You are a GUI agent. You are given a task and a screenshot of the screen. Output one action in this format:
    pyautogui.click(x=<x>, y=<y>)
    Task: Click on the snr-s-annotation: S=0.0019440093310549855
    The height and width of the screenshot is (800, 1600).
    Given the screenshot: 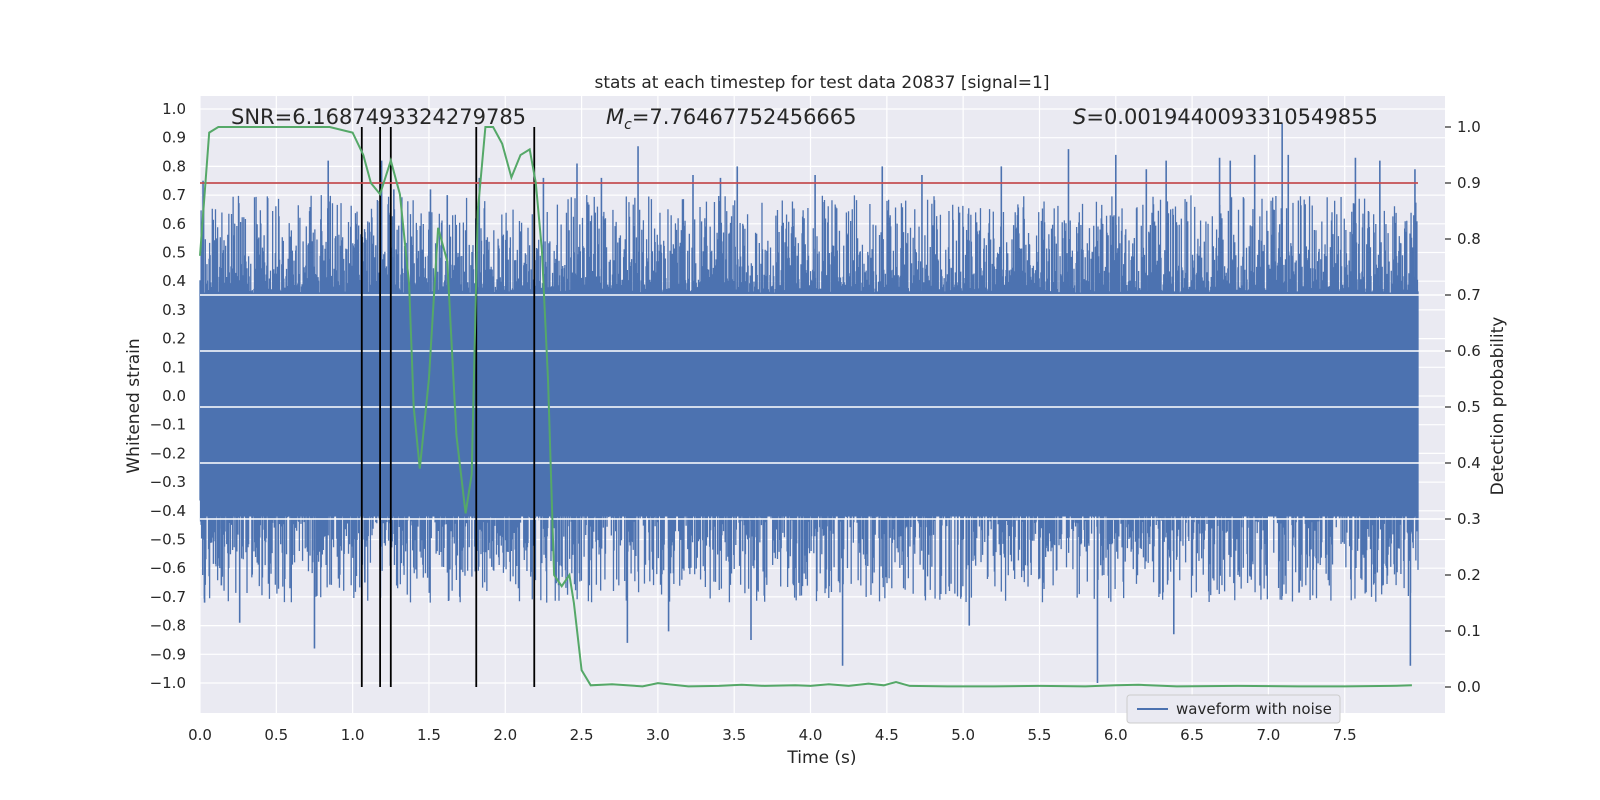 What is the action you would take?
    pyautogui.click(x=1225, y=117)
    